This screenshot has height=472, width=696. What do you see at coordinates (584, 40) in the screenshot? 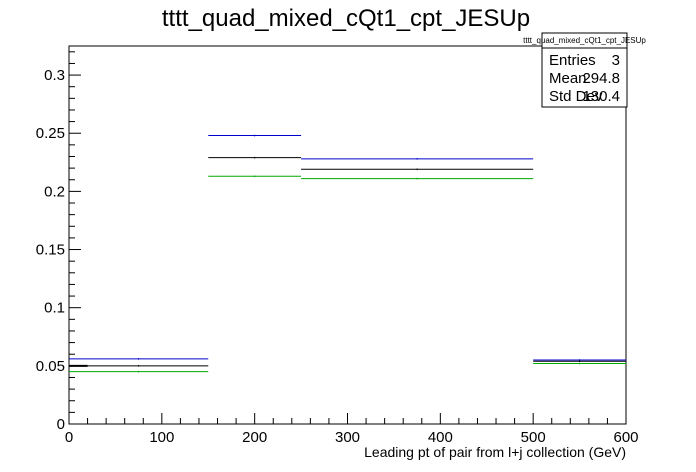
I see `stats-box-title: tttt_quad_mixed_cQt1_cpt_JESUp` at bounding box center [584, 40].